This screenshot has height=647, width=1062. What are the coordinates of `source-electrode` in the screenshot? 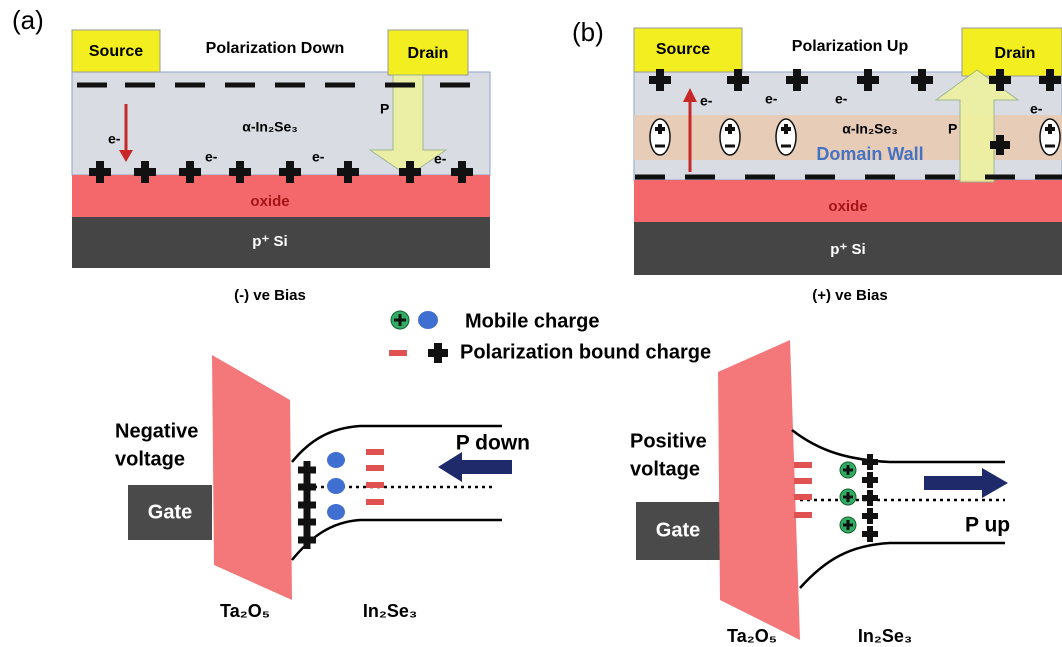 It's located at (116, 51).